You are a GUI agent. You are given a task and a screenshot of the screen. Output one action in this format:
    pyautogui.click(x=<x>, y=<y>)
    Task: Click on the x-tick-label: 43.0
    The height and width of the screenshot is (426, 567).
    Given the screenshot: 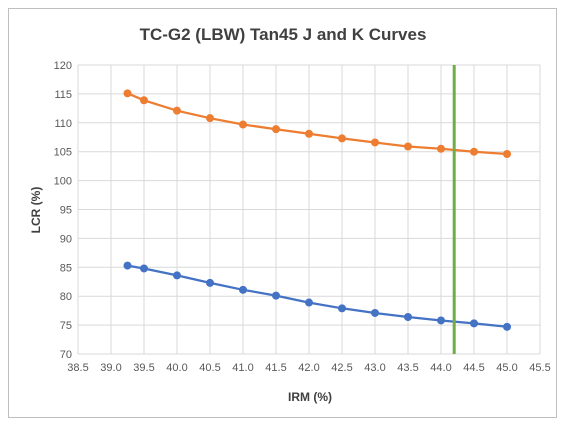 What is the action you would take?
    pyautogui.click(x=374, y=368)
    